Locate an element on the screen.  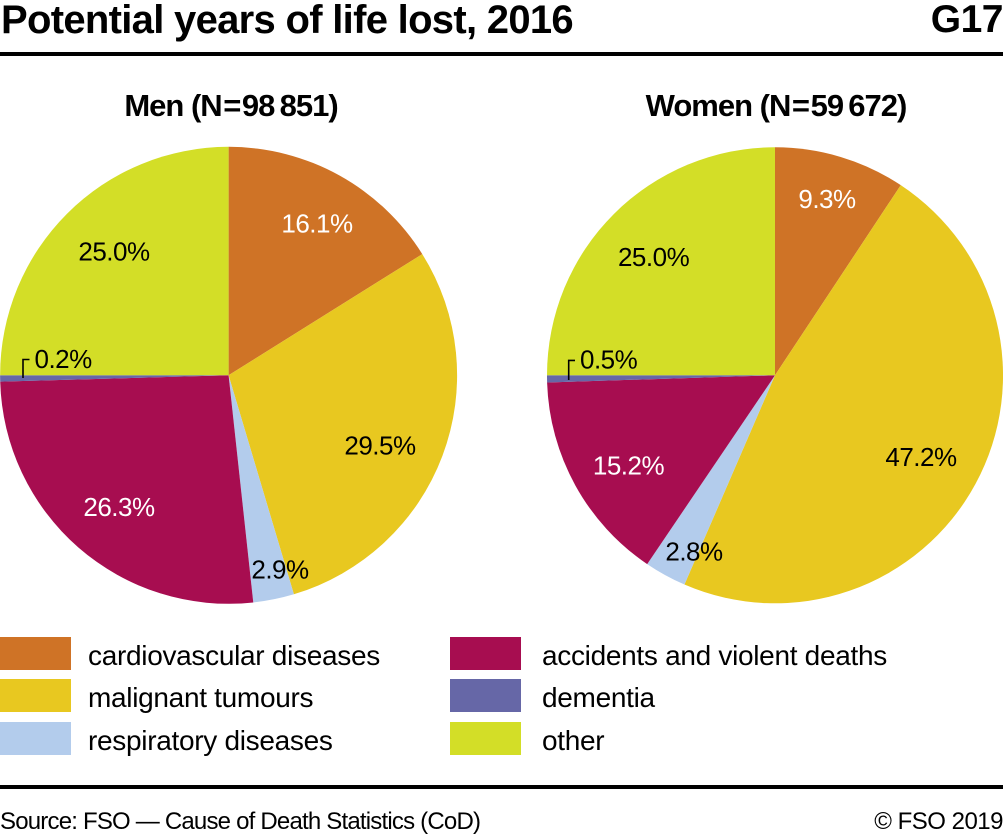
svg-text: 16.1% is located at coordinates (317, 223).